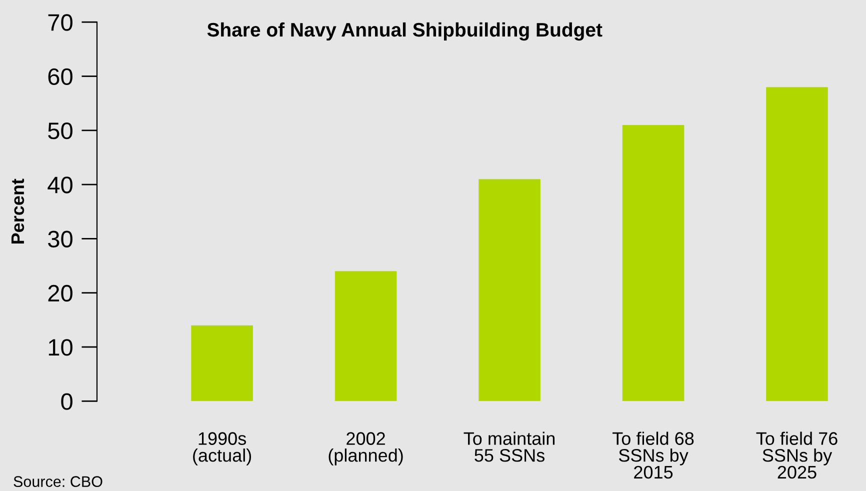 The height and width of the screenshot is (491, 866). I want to click on x-tick-label: To field 68 SSNs by 2015, so click(653, 455).